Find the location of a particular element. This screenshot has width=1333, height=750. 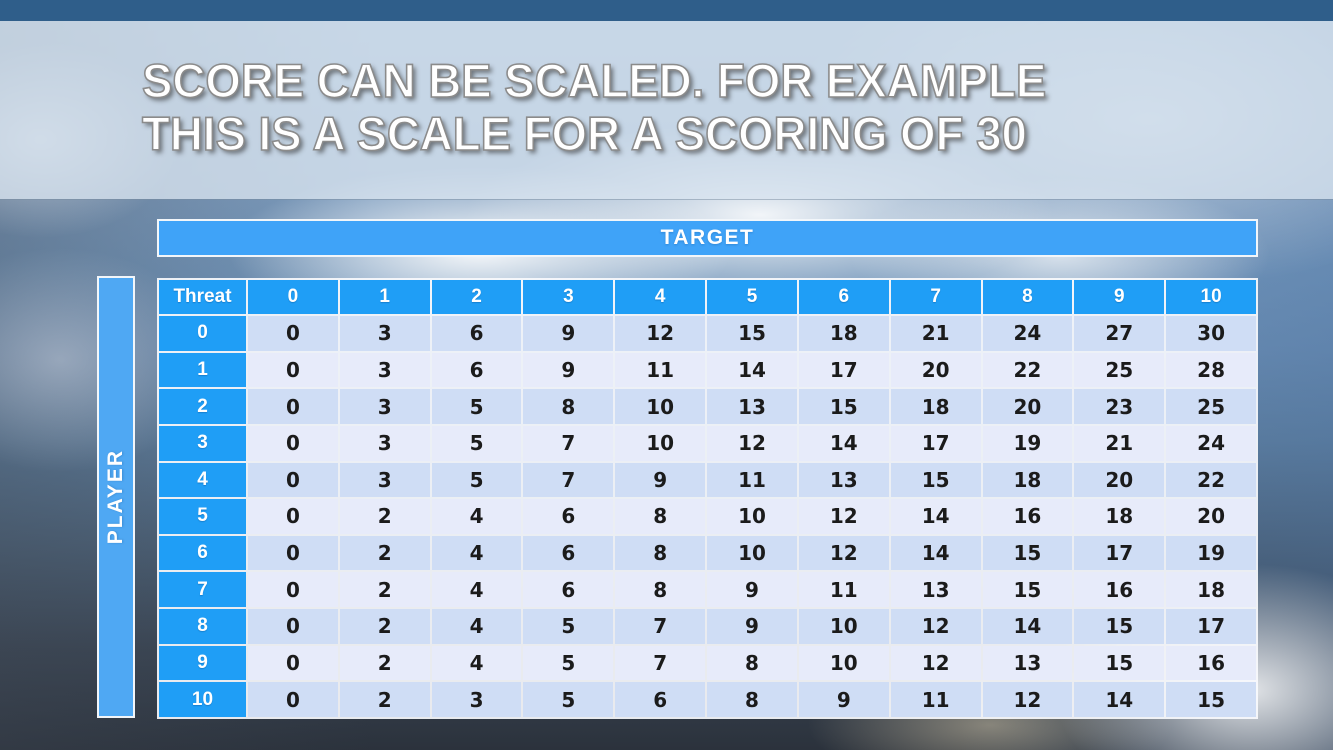

data-cell: 21 is located at coordinates (1119, 443).